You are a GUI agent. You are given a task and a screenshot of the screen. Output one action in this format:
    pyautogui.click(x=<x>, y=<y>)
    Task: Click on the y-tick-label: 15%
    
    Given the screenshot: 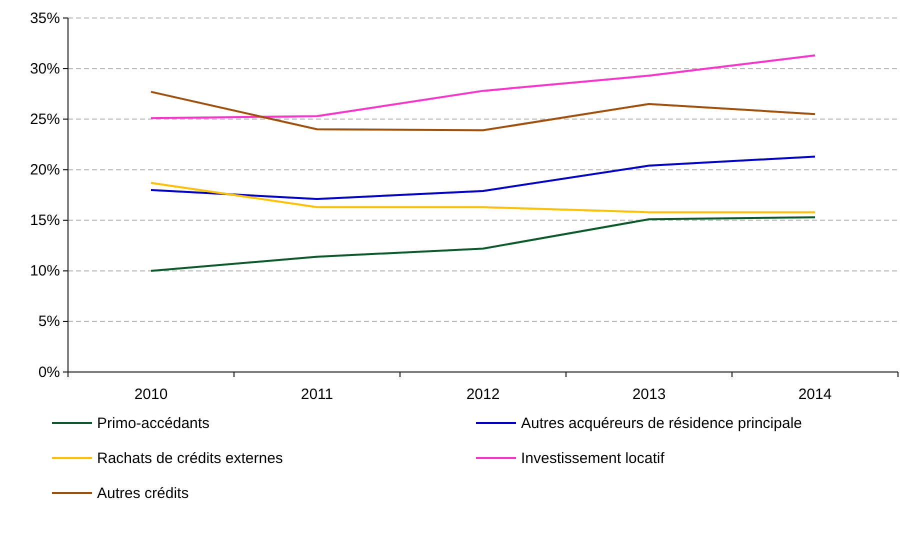 What is the action you would take?
    pyautogui.click(x=45, y=221)
    